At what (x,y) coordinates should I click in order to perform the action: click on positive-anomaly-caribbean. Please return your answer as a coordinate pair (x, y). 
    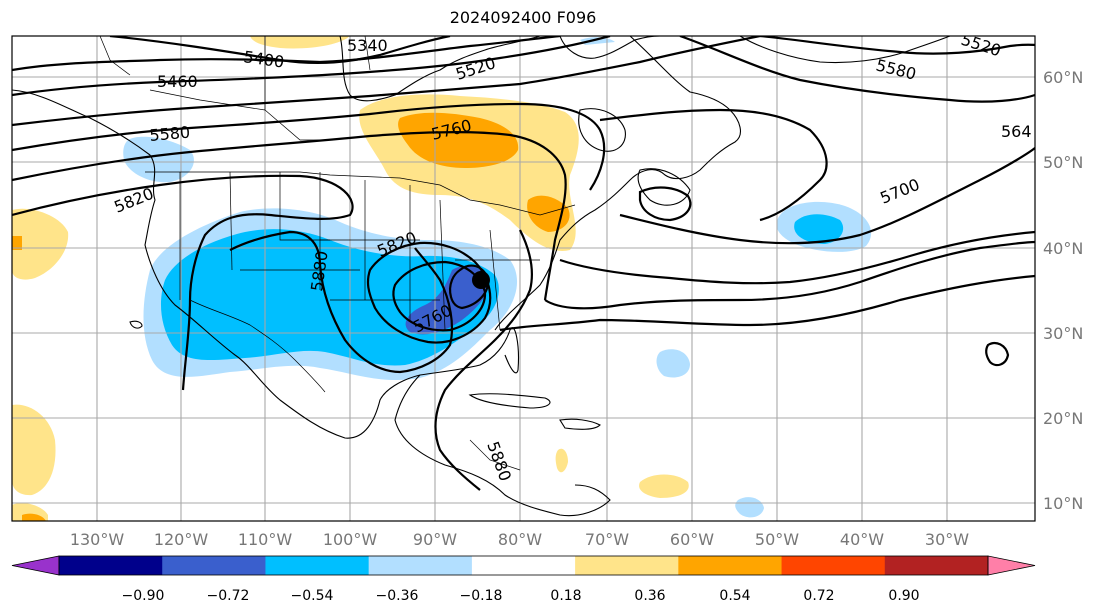
    Looking at the image, I should click on (664, 486).